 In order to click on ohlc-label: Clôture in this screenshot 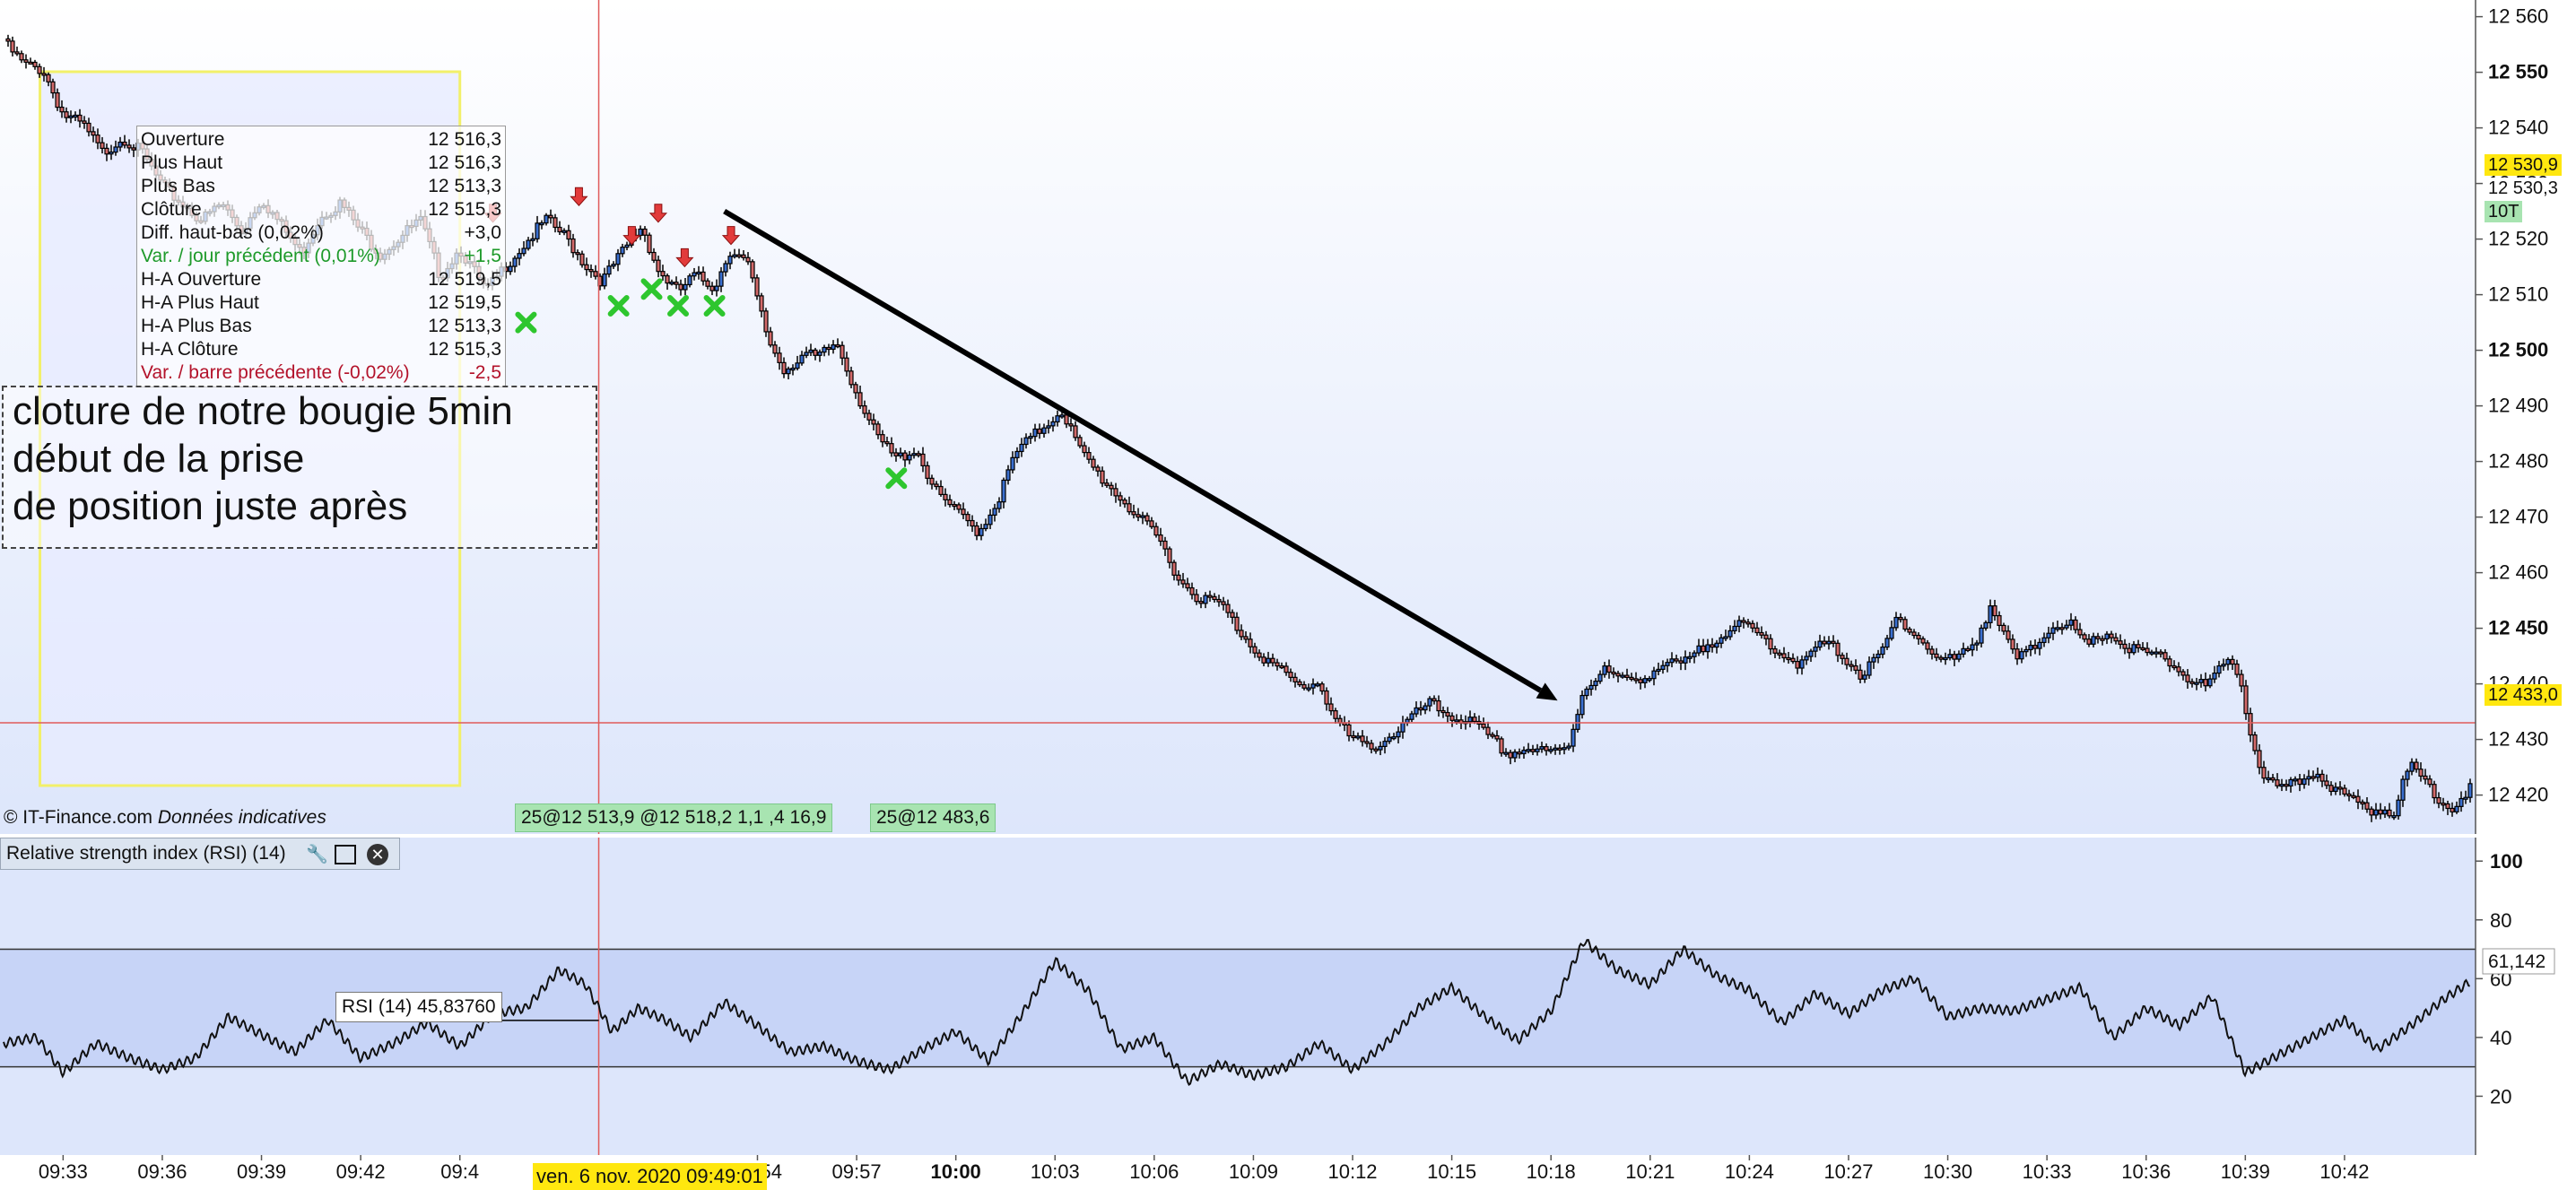, I will do `click(171, 209)`.